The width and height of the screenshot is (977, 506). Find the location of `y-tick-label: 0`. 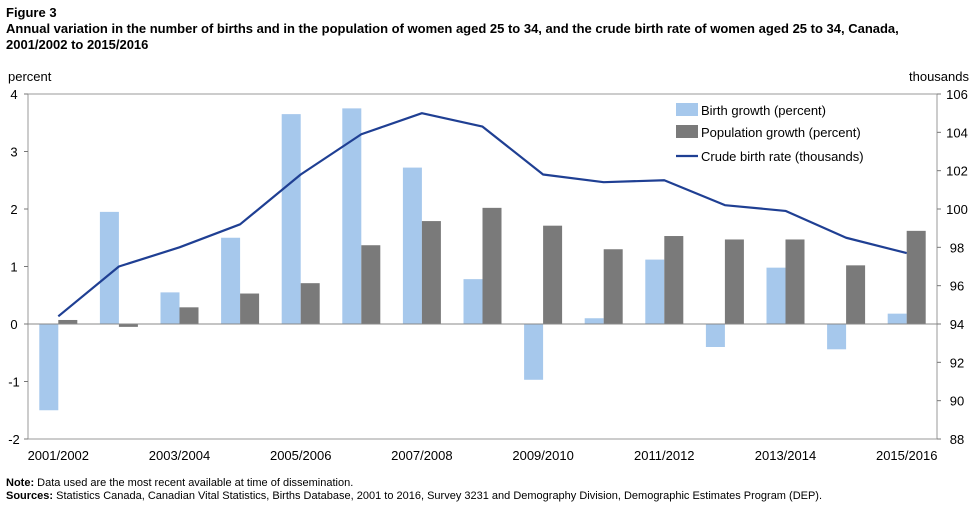

y-tick-label: 0 is located at coordinates (13, 324).